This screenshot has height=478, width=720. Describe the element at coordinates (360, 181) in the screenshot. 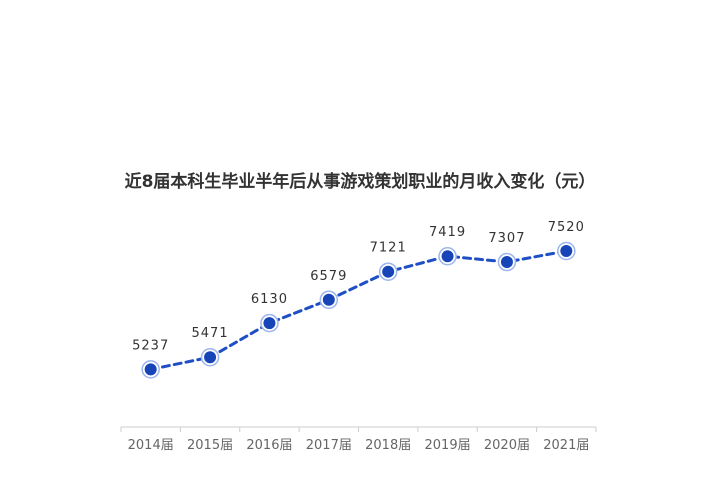

I see `chart-title: 近8届本科生毕业半年后从事游戏策划职业的月收入变化（元）` at that location.